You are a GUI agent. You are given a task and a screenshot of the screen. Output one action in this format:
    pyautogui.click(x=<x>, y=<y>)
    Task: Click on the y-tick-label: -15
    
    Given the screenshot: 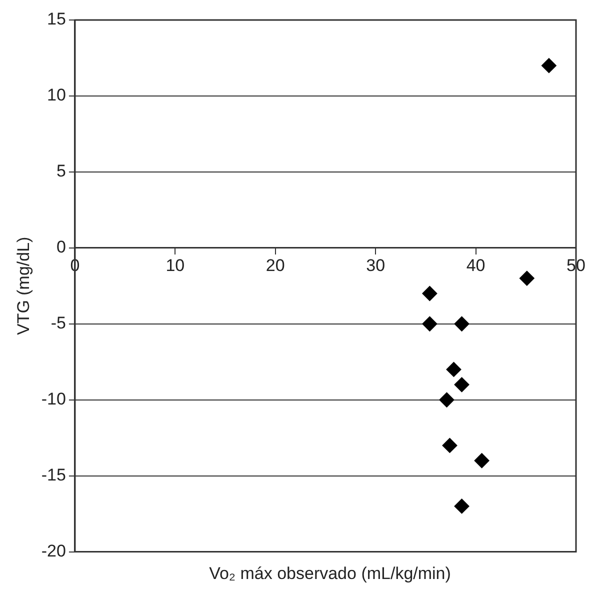 What is the action you would take?
    pyautogui.click(x=53, y=475)
    